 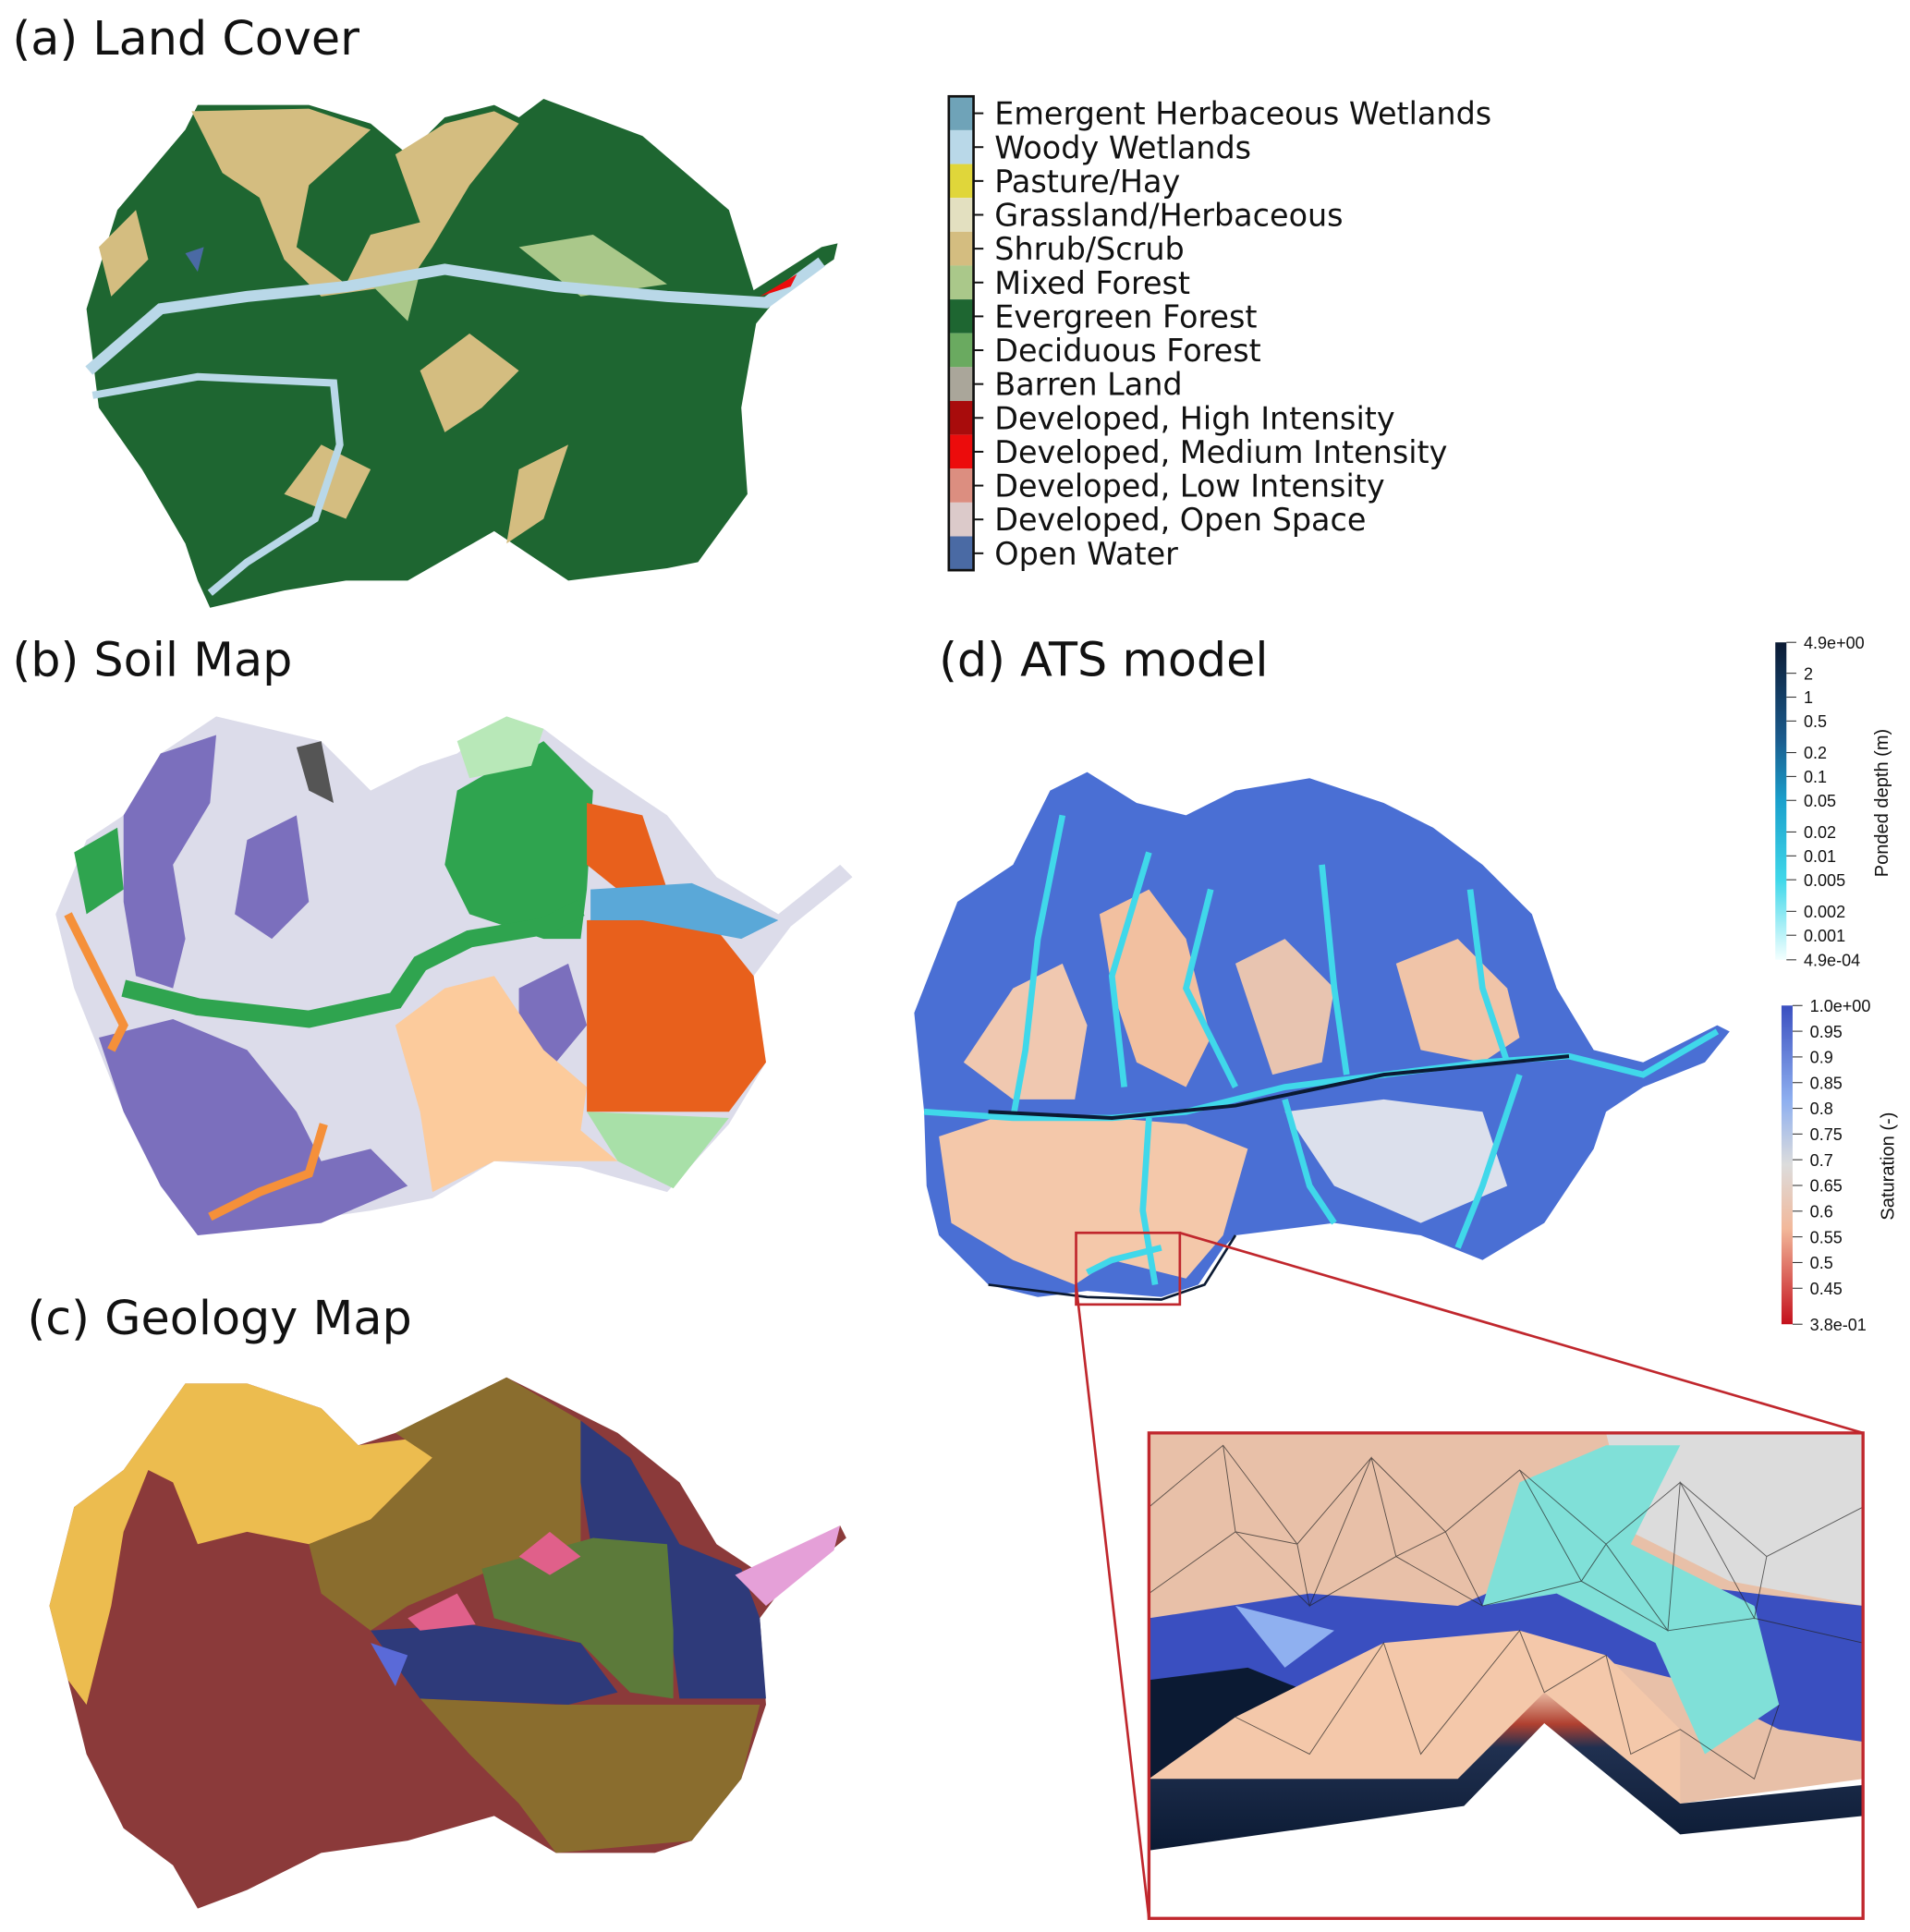 What do you see at coordinates (1827, 1134) in the screenshot?
I see `colorbar-tick-label: 0.75` at bounding box center [1827, 1134].